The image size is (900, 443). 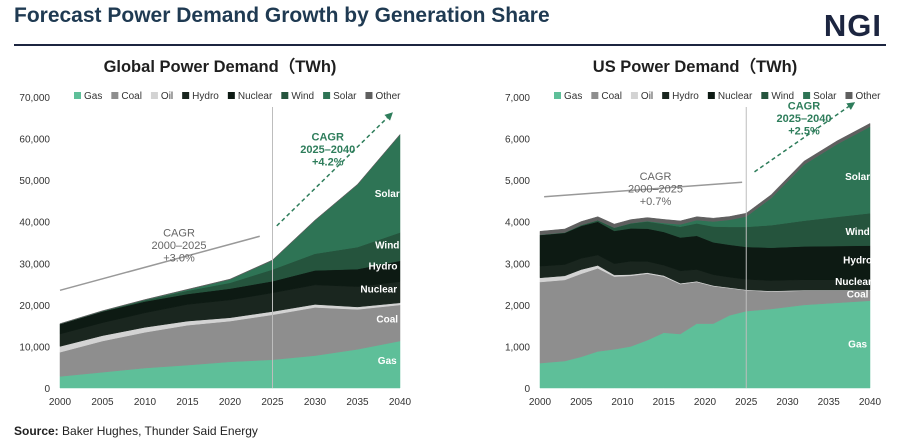 What do you see at coordinates (517, 140) in the screenshot?
I see `y-tick-label: 6,000` at bounding box center [517, 140].